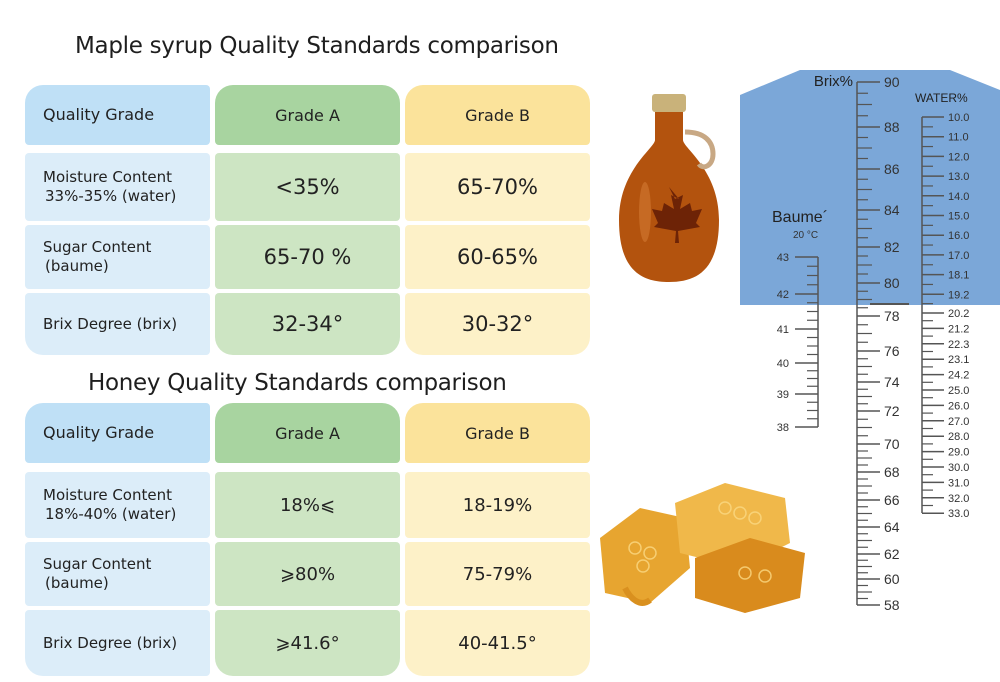  What do you see at coordinates (958, 360) in the screenshot?
I see `water-tick-label: 23.1` at bounding box center [958, 360].